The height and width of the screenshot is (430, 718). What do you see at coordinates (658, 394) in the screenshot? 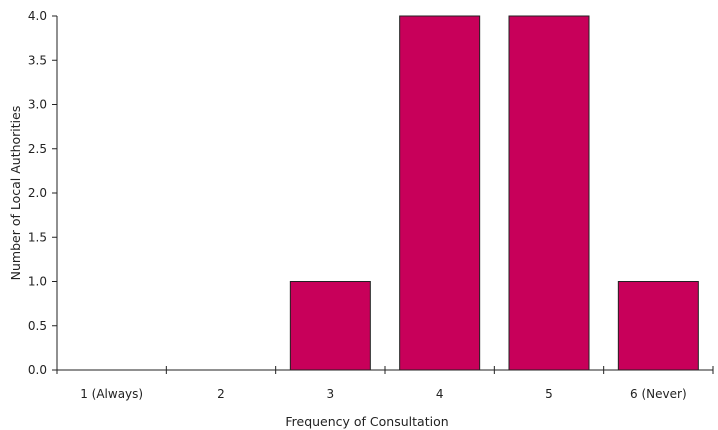
I see `x-tick-label: 6 (Never)` at bounding box center [658, 394].